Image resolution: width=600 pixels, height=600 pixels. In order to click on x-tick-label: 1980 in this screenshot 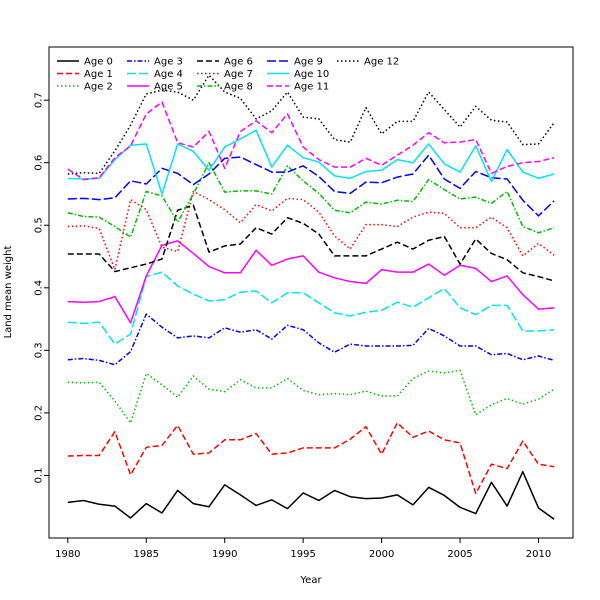, I will do `click(67, 554)`.